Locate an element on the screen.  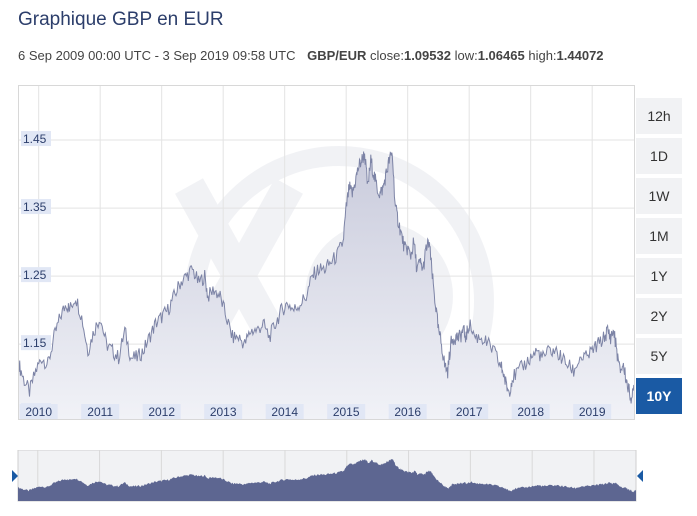
high-label: high: is located at coordinates (542, 55).